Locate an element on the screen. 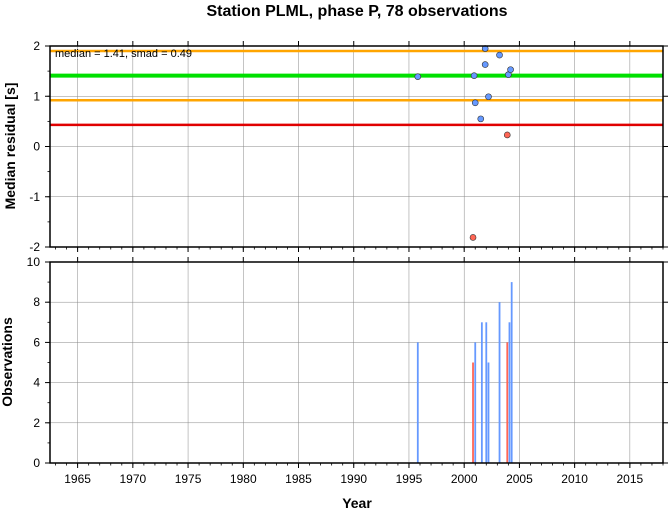 Image resolution: width=669 pixels, height=511 pixels. x-tick-label: 2015 is located at coordinates (630, 479).